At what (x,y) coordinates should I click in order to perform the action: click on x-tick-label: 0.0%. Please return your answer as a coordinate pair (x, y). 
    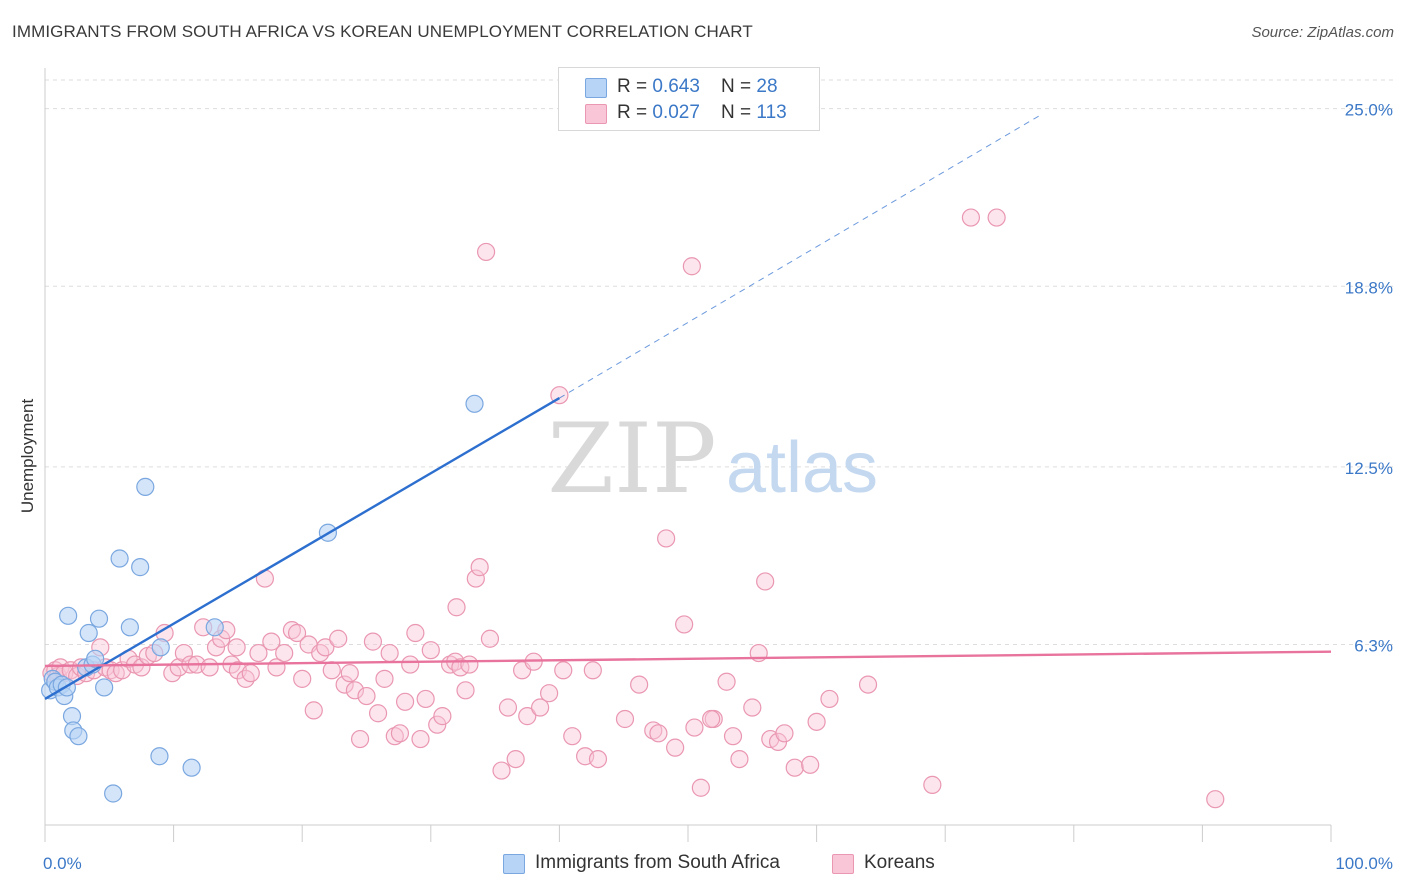
    Looking at the image, I should click on (62, 863).